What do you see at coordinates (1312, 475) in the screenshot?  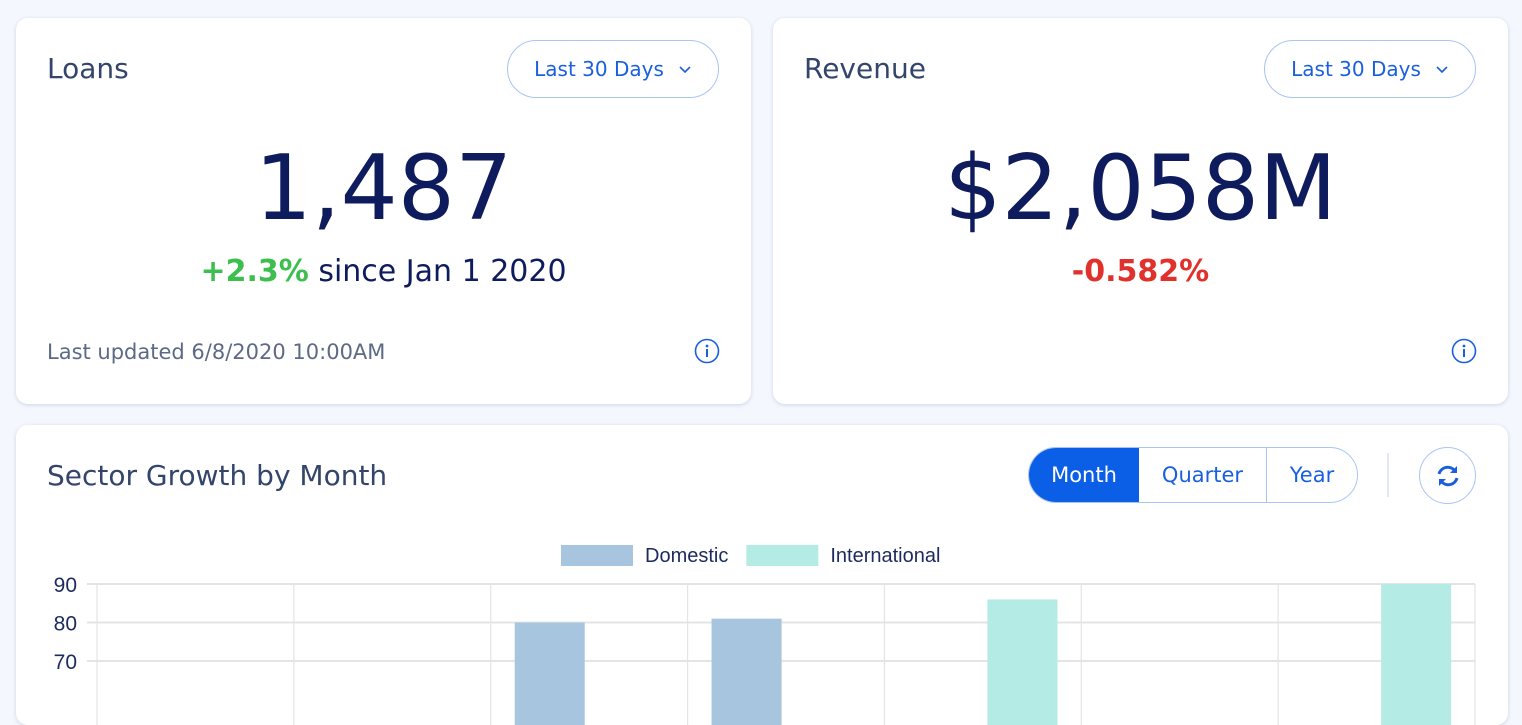 I see `toggle-year: Year` at bounding box center [1312, 475].